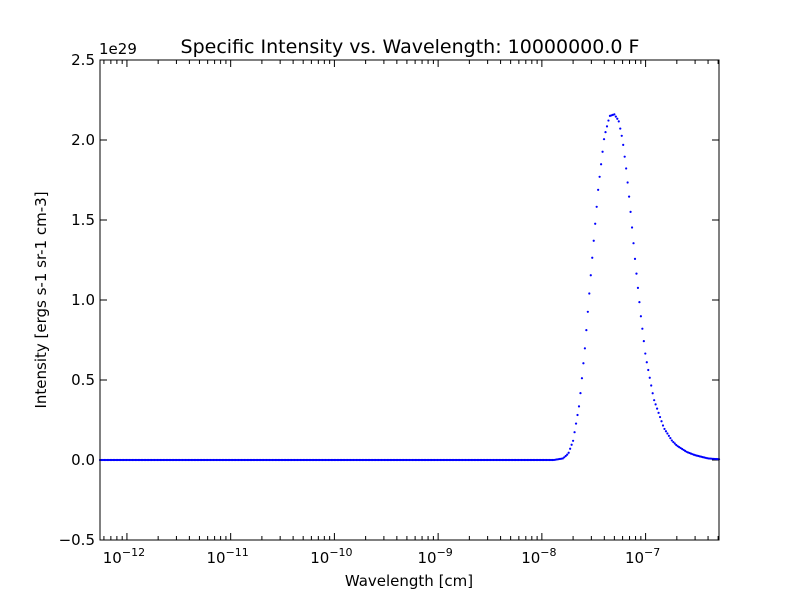 Image resolution: width=800 pixels, height=600 pixels. I want to click on x-tick-label-exponent: −10, so click(340, 552).